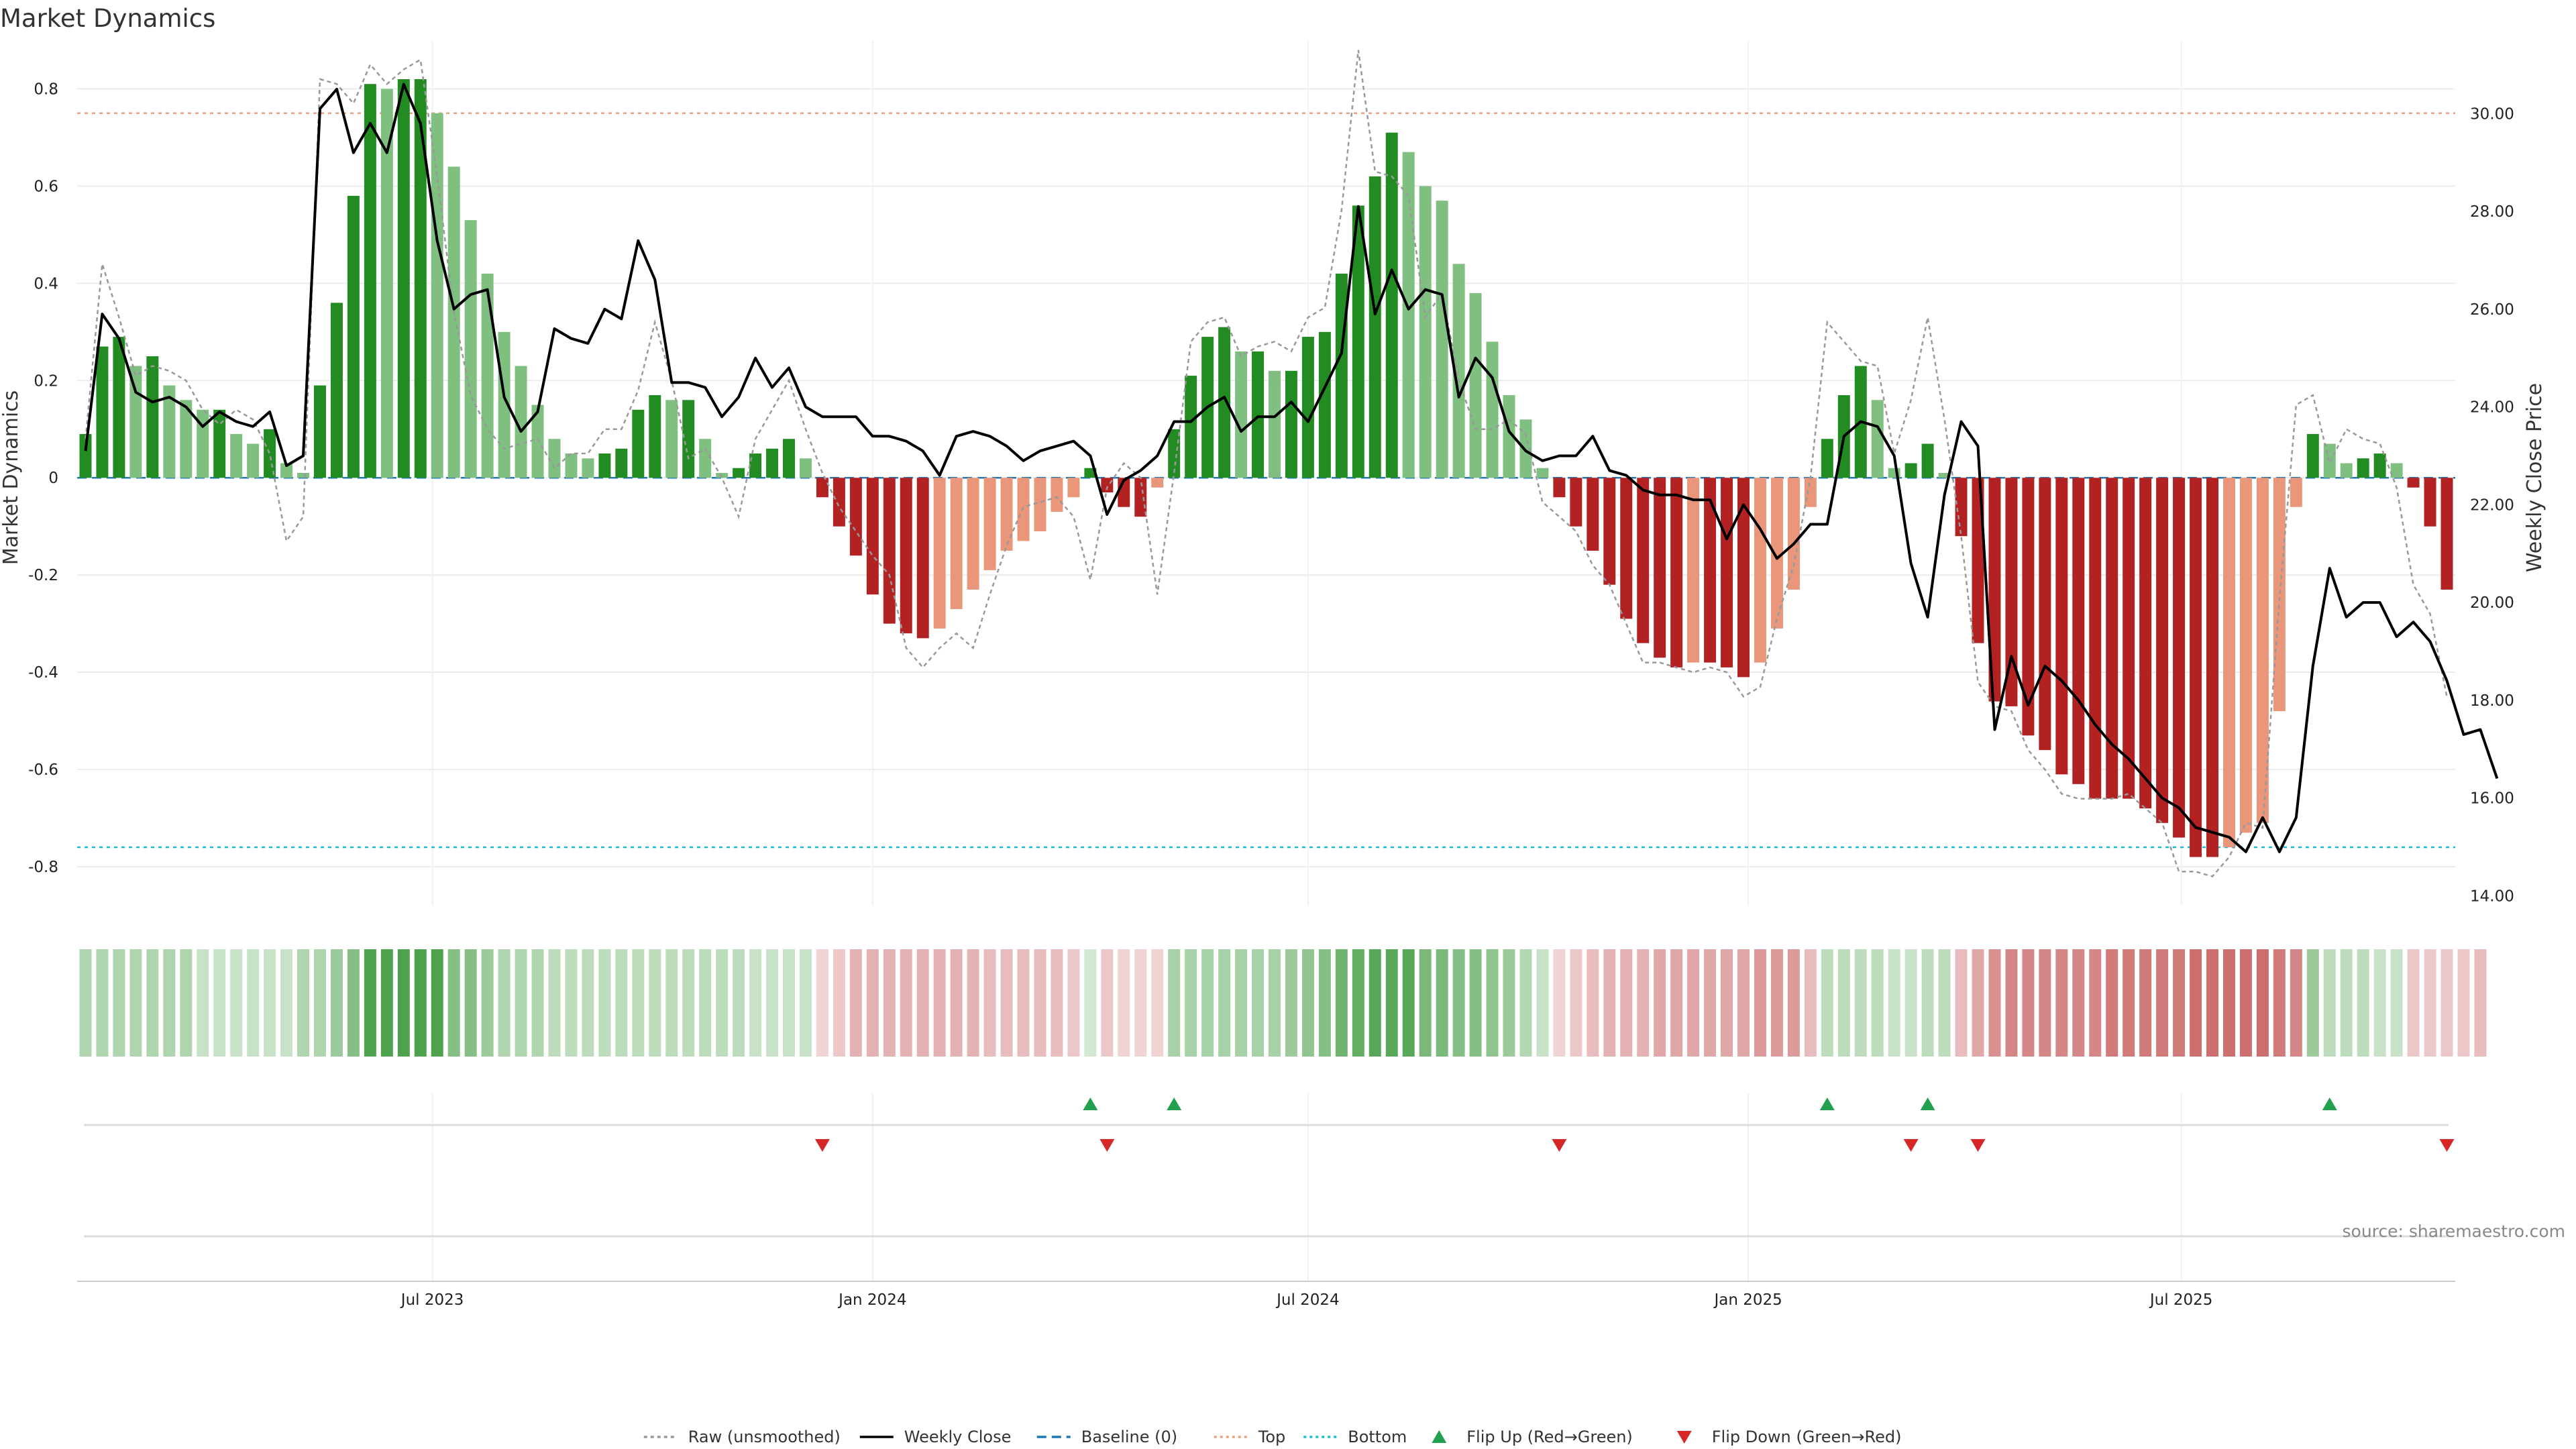 The image size is (2576, 1449). What do you see at coordinates (46, 381) in the screenshot?
I see `y-tick-label: 0.2` at bounding box center [46, 381].